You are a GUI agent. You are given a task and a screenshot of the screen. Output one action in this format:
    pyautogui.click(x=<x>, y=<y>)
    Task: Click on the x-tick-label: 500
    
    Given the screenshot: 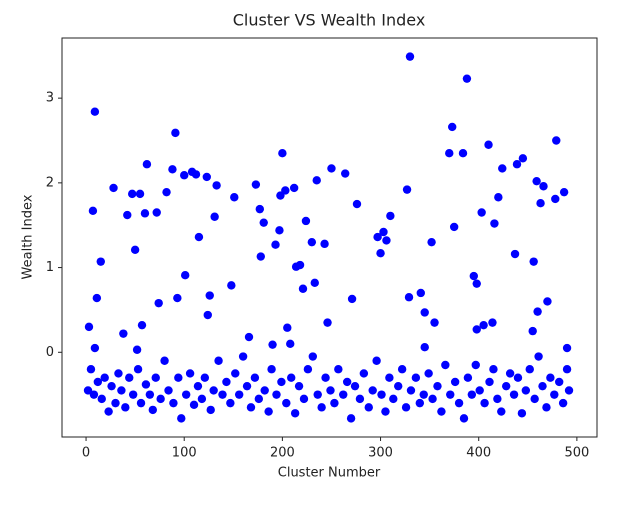 What is the action you would take?
    pyautogui.click(x=576, y=453)
    